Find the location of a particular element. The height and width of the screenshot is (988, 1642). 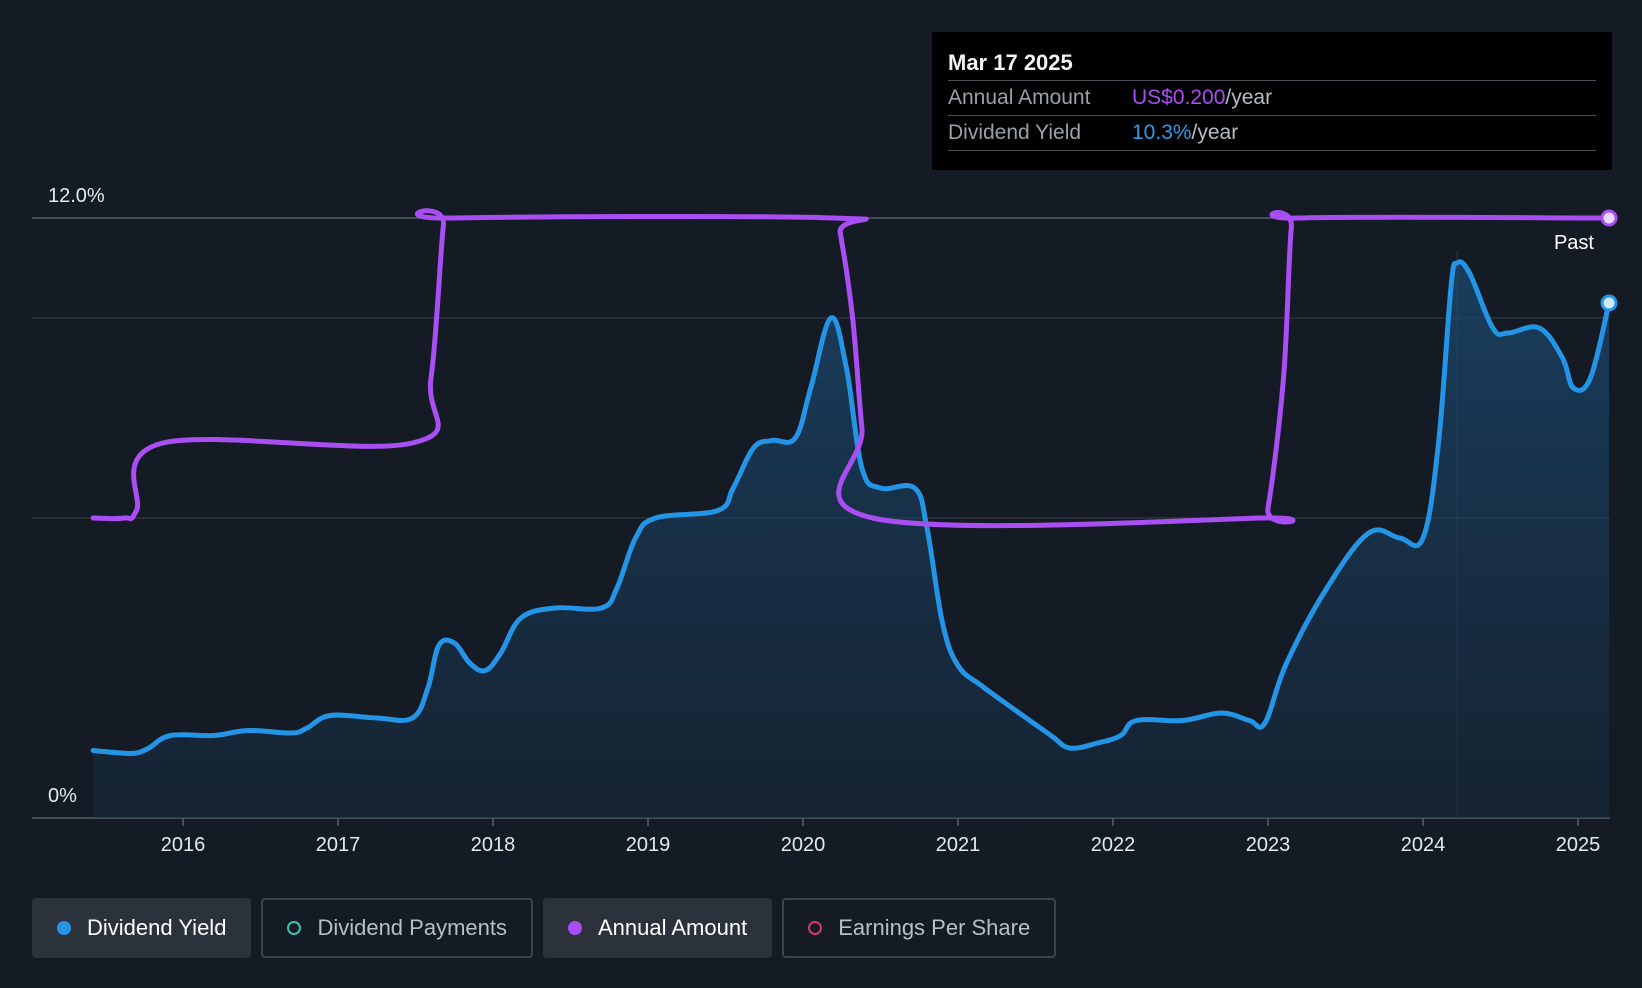

tooltip-dividend-yield-value: 10.3% is located at coordinates (1162, 132).